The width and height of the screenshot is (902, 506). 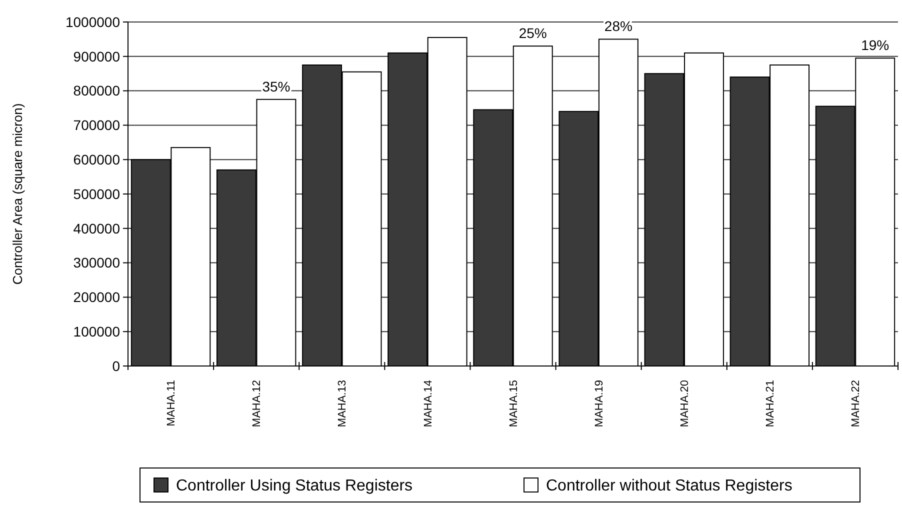 What do you see at coordinates (342, 404) in the screenshot?
I see `x-tick-label: MAHA.13` at bounding box center [342, 404].